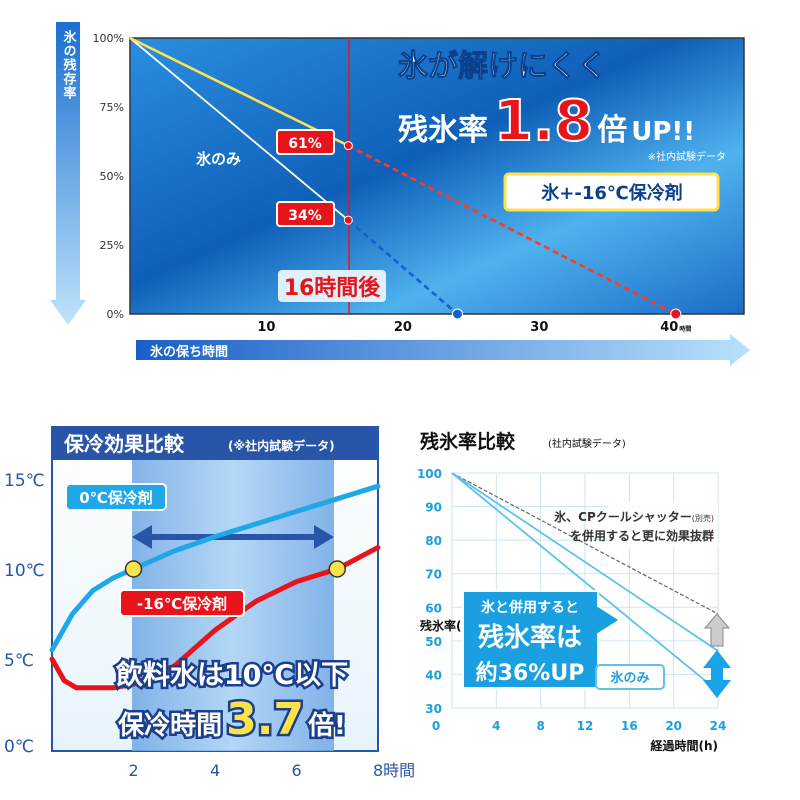 Image resolution: width=800 pixels, height=800 pixels. Describe the element at coordinates (502, 66) in the screenshot. I see `headline-1: 氷が解けにくく` at that location.